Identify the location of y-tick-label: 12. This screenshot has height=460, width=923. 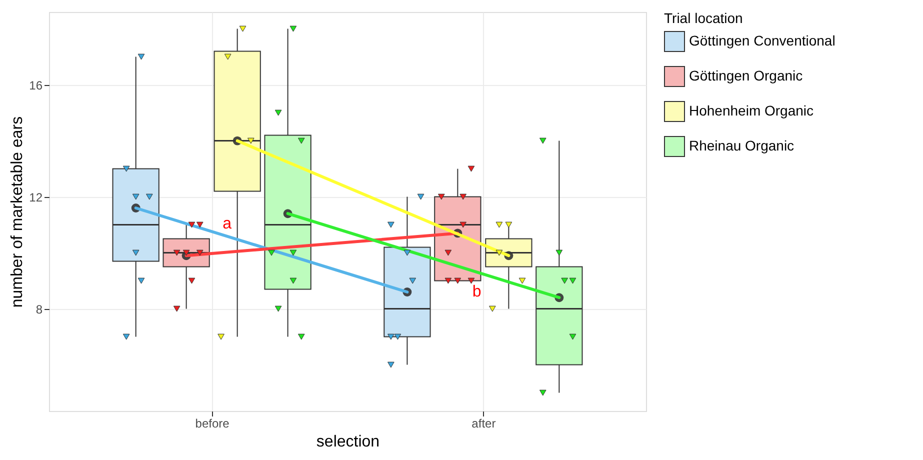
(36, 197).